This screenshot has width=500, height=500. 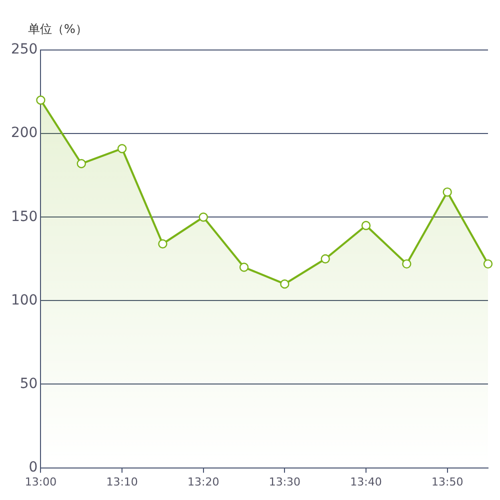 I want to click on x-tick-label: 13:10, so click(x=122, y=481).